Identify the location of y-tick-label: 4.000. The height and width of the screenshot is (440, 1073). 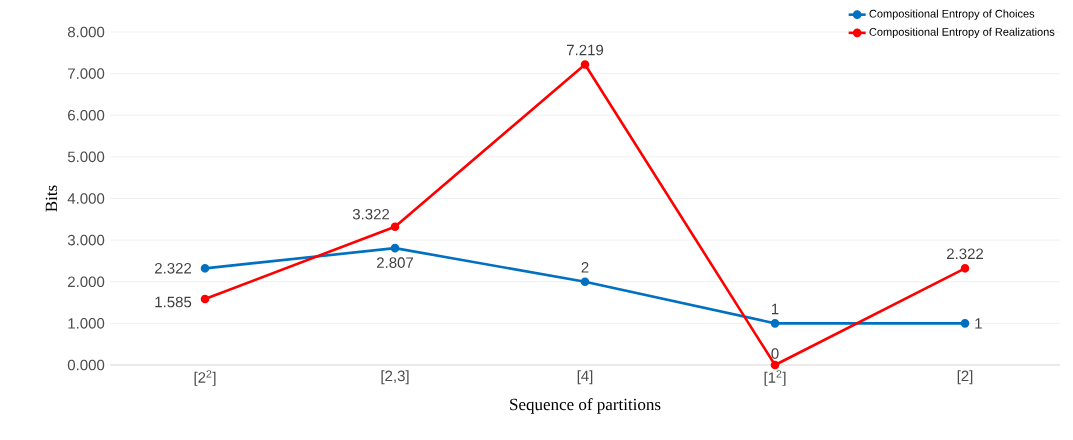
(86, 198).